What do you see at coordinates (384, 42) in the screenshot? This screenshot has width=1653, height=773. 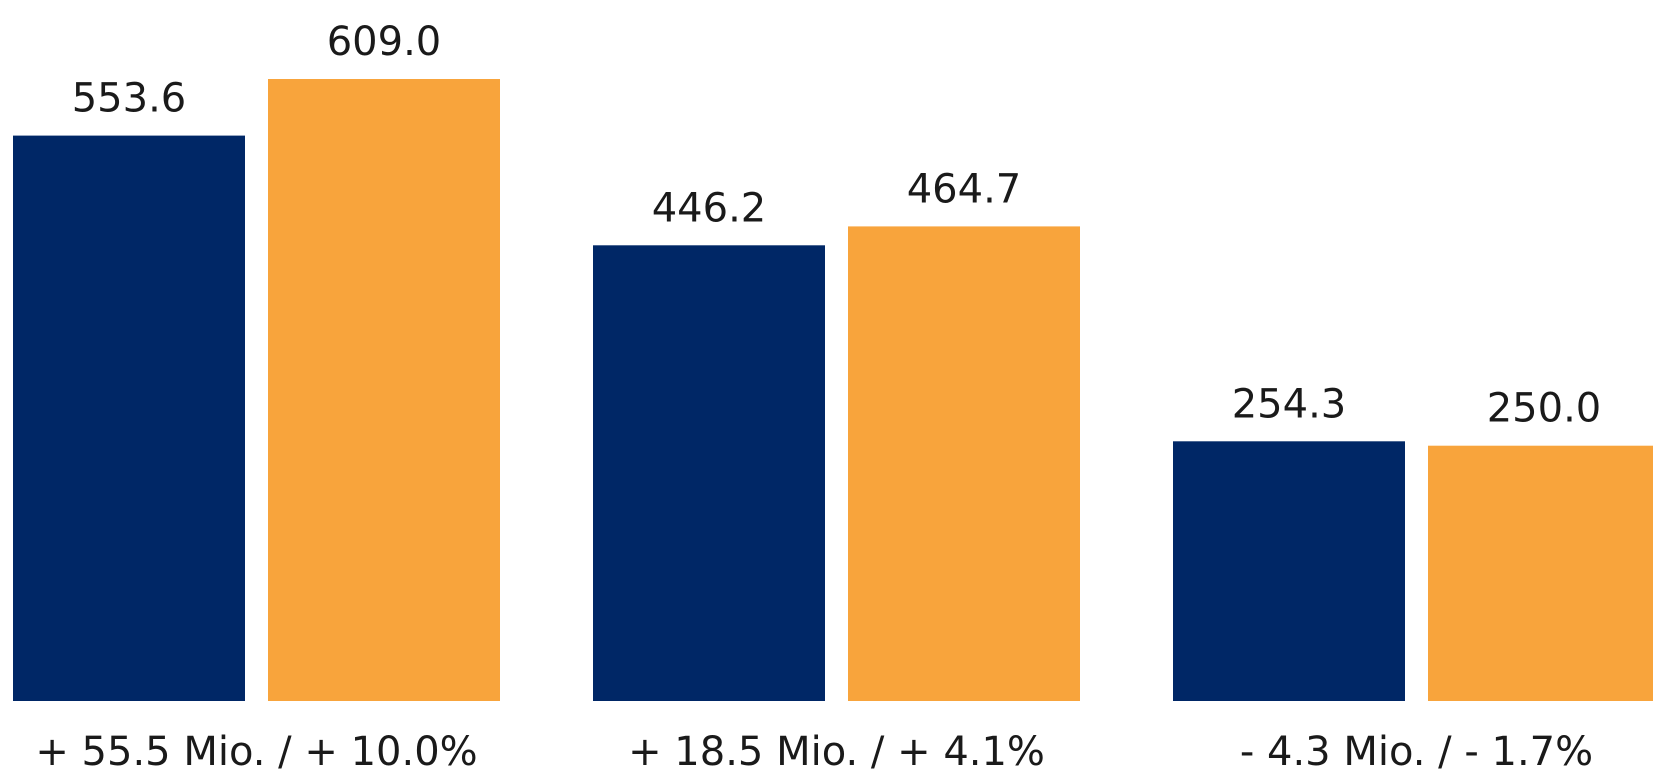 I see `value-label-series2-group1: 609.0` at bounding box center [384, 42].